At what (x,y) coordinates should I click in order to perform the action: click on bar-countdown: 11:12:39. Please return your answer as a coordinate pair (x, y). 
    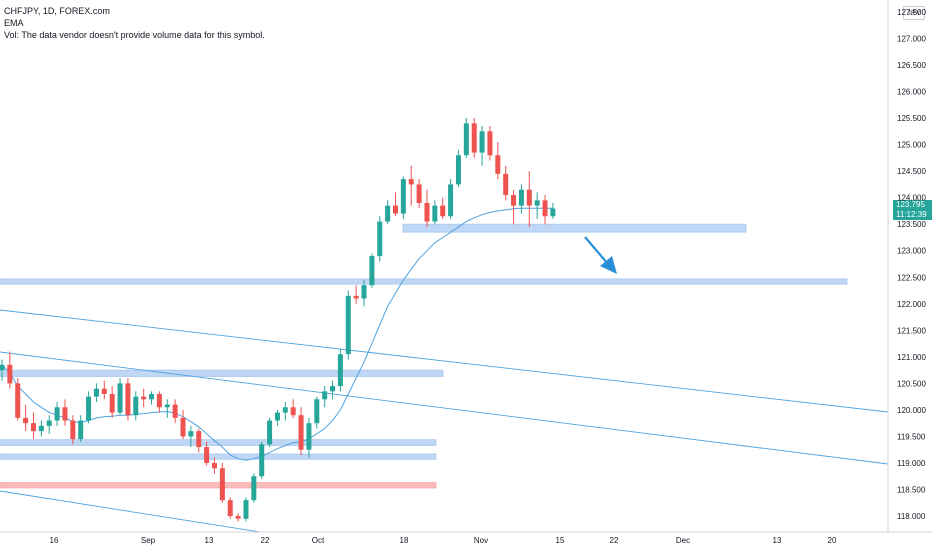
    Looking at the image, I should click on (911, 214).